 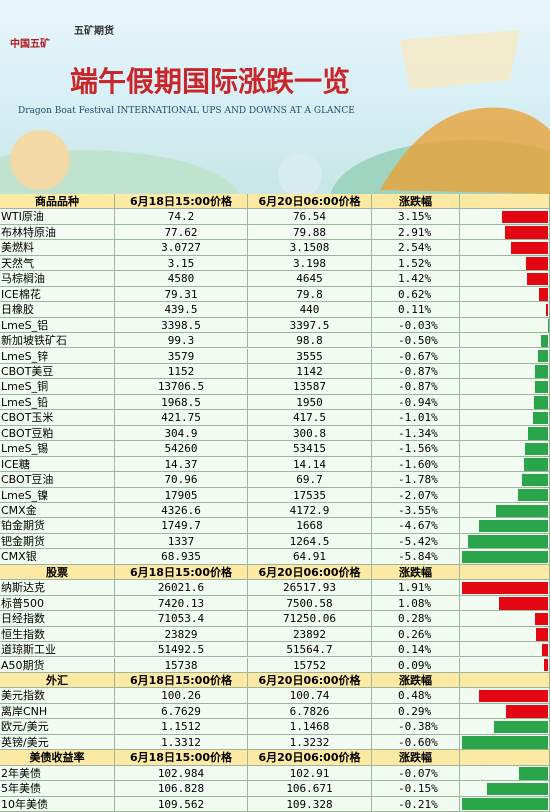 What do you see at coordinates (416, 696) in the screenshot?
I see `change-percent: 0.48%` at bounding box center [416, 696].